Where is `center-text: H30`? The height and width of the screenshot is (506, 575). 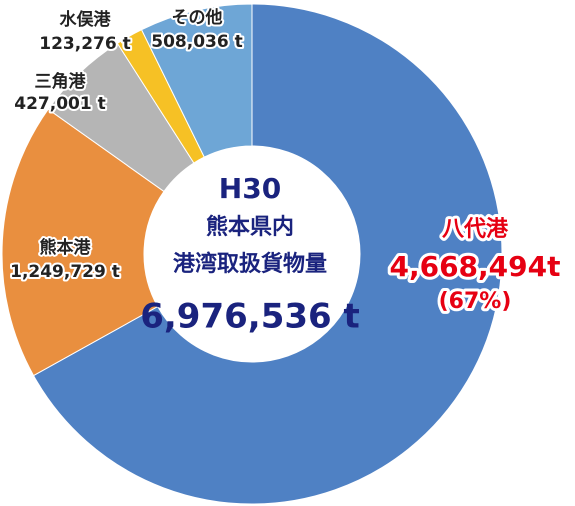
center-text: H30 is located at coordinates (250, 188).